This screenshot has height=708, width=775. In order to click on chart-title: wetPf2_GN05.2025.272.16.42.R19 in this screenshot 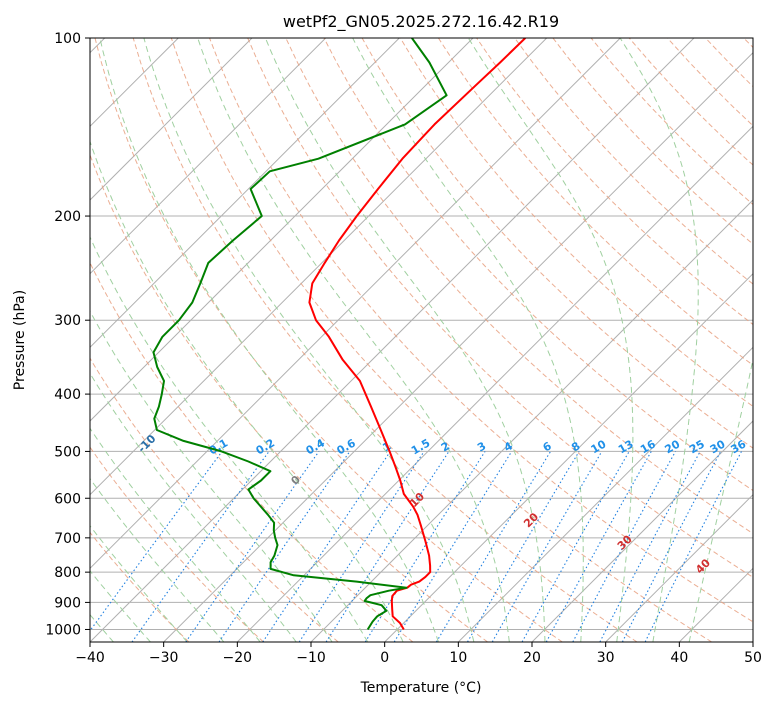, I will do `click(421, 22)`.